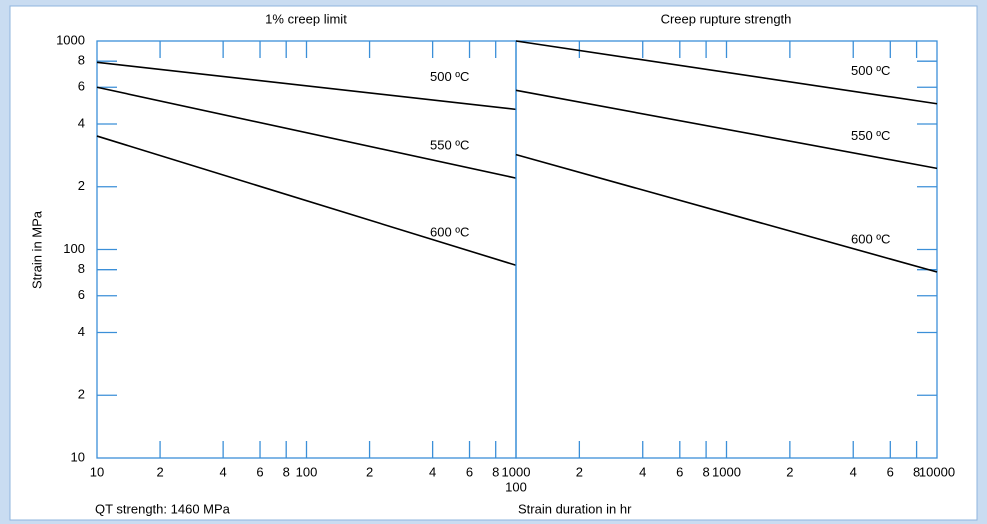 This screenshot has width=987, height=524. What do you see at coordinates (78, 456) in the screenshot?
I see `y-tick-label: 10` at bounding box center [78, 456].